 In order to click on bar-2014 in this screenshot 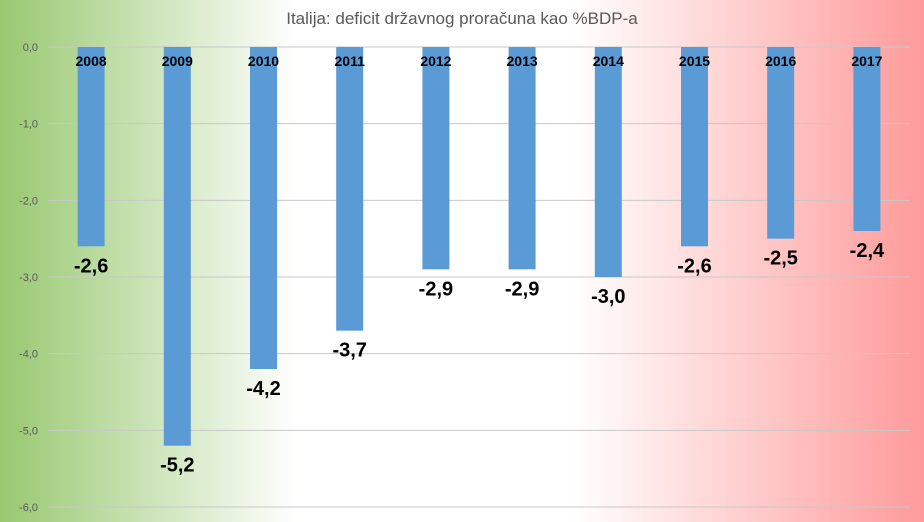, I will do `click(608, 162)`.